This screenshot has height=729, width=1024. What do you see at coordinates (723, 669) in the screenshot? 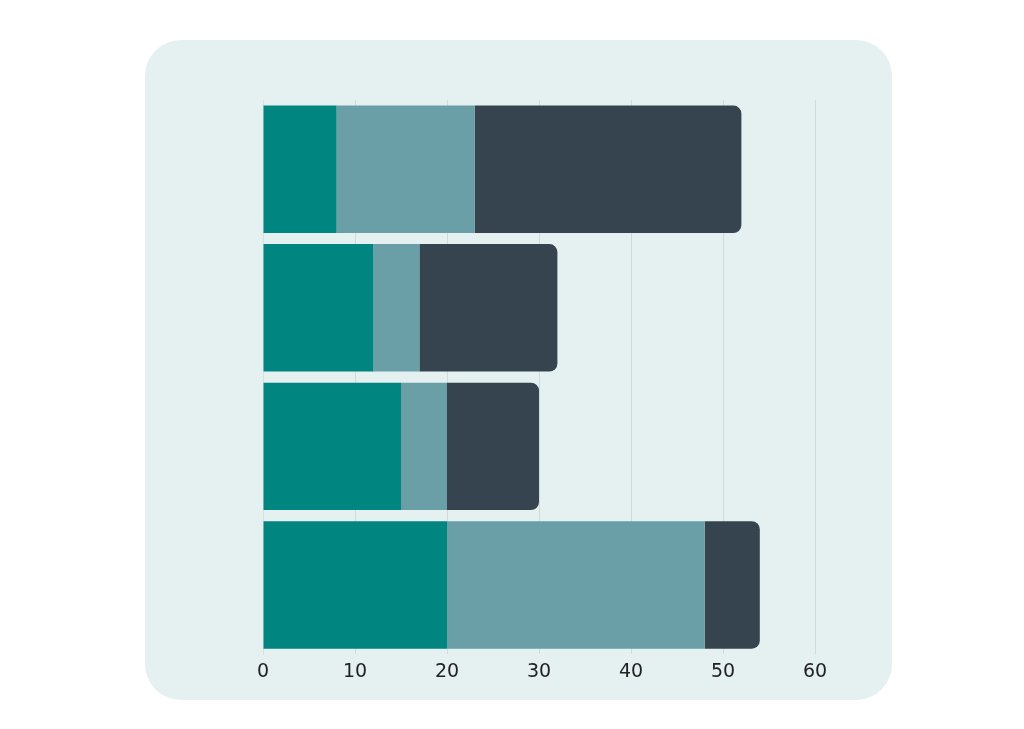
I see `x-tick-label: 50` at bounding box center [723, 669].